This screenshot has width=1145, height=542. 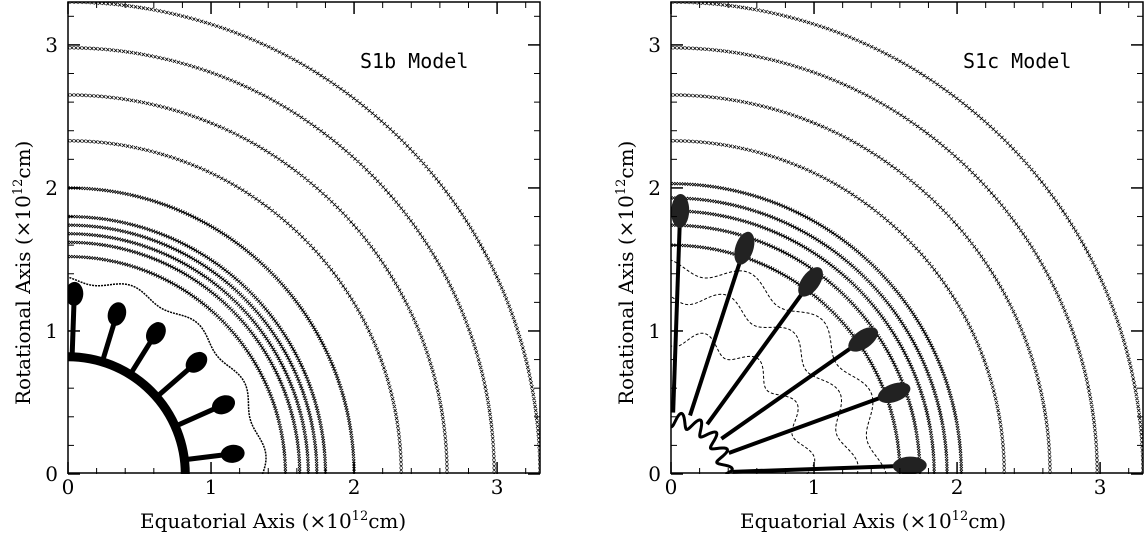 I want to click on y-axis-title-s1b: Rotational Axis (×1012cm), so click(x=23, y=273).